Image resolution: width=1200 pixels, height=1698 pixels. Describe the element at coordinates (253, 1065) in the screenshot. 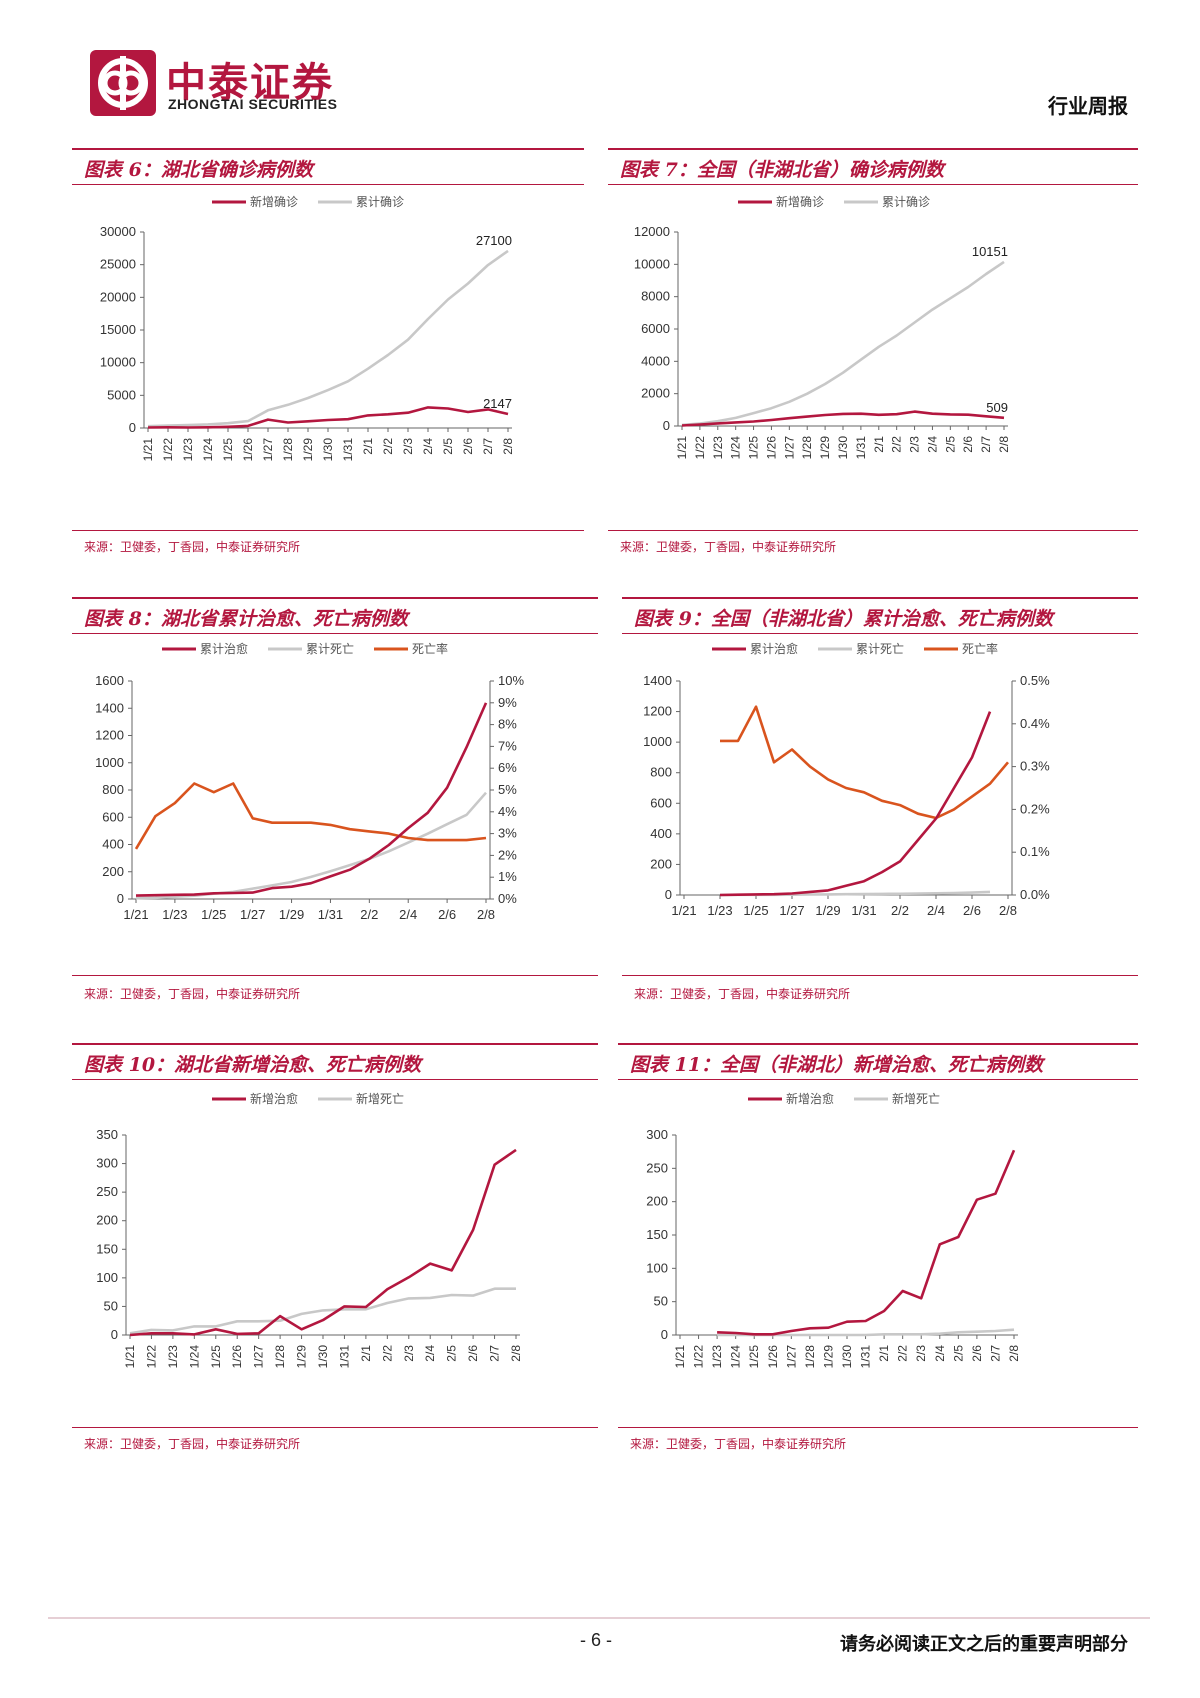

I see `panel-title: 图表 10：湖北省新增治愈、死亡病例数` at that location.